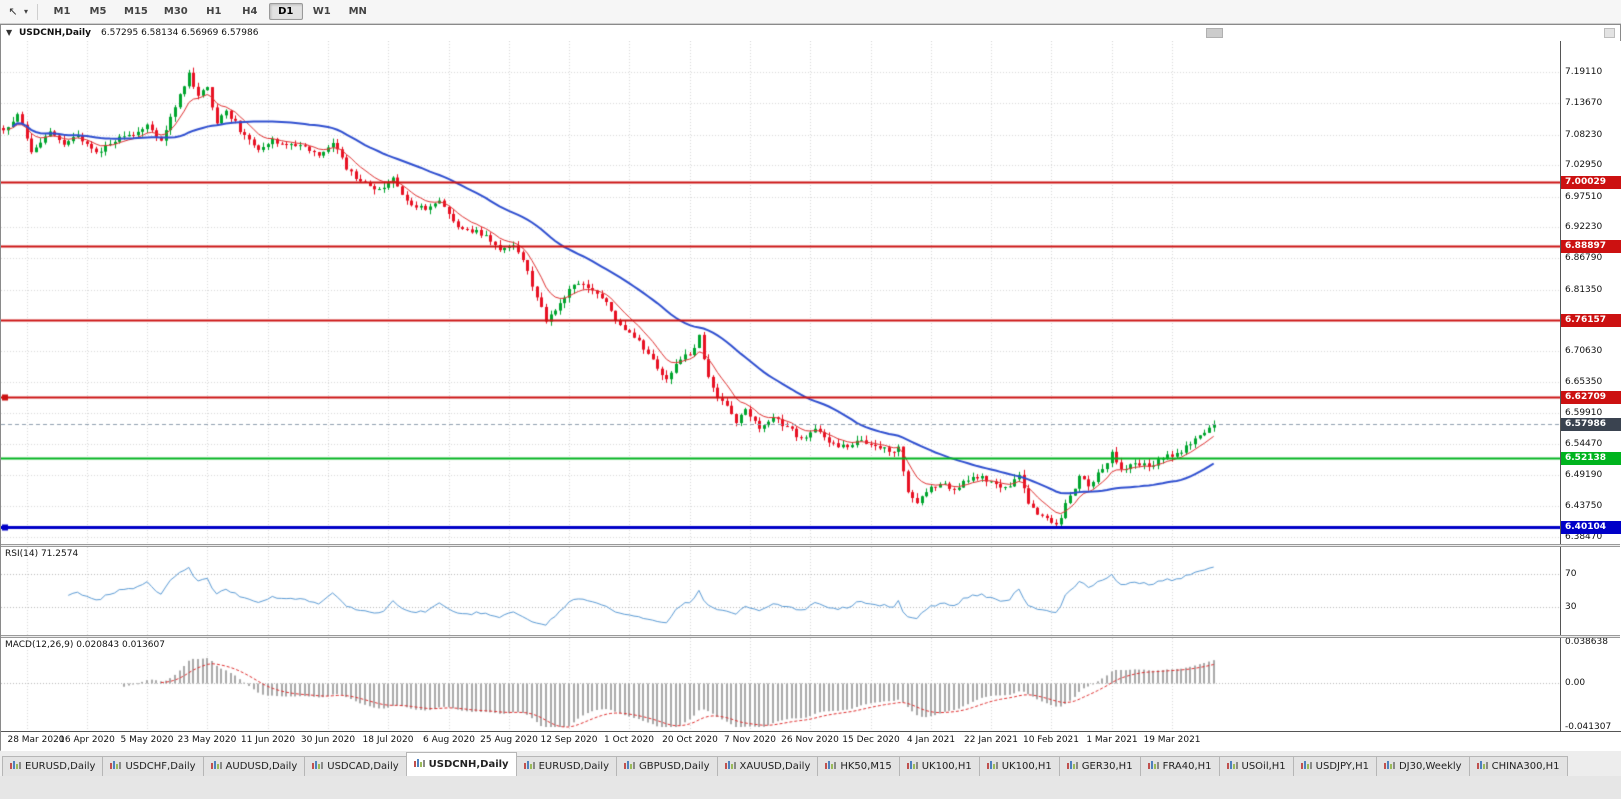 This screenshot has height=799, width=1621. Describe the element at coordinates (1584, 537) in the screenshot. I see `price-axis-label: 6.38470` at that location.